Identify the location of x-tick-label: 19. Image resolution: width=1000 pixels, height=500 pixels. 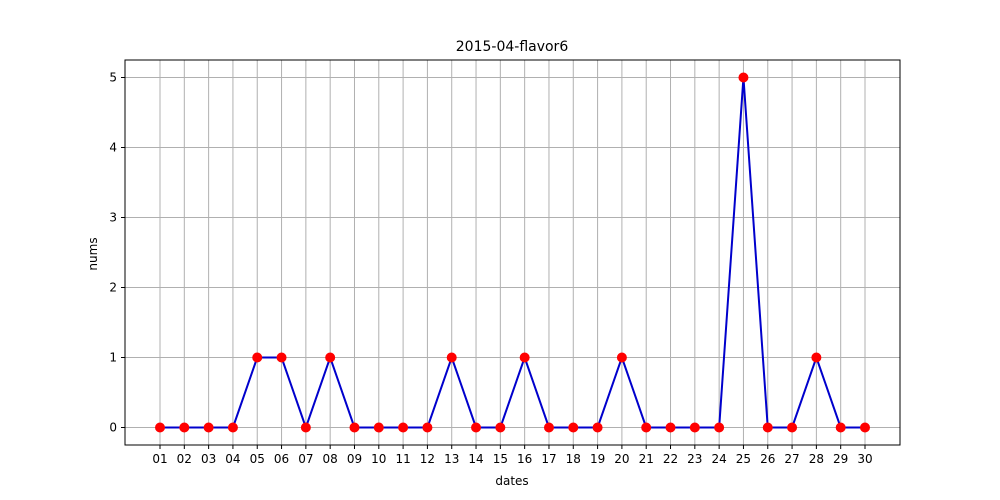
(597, 459).